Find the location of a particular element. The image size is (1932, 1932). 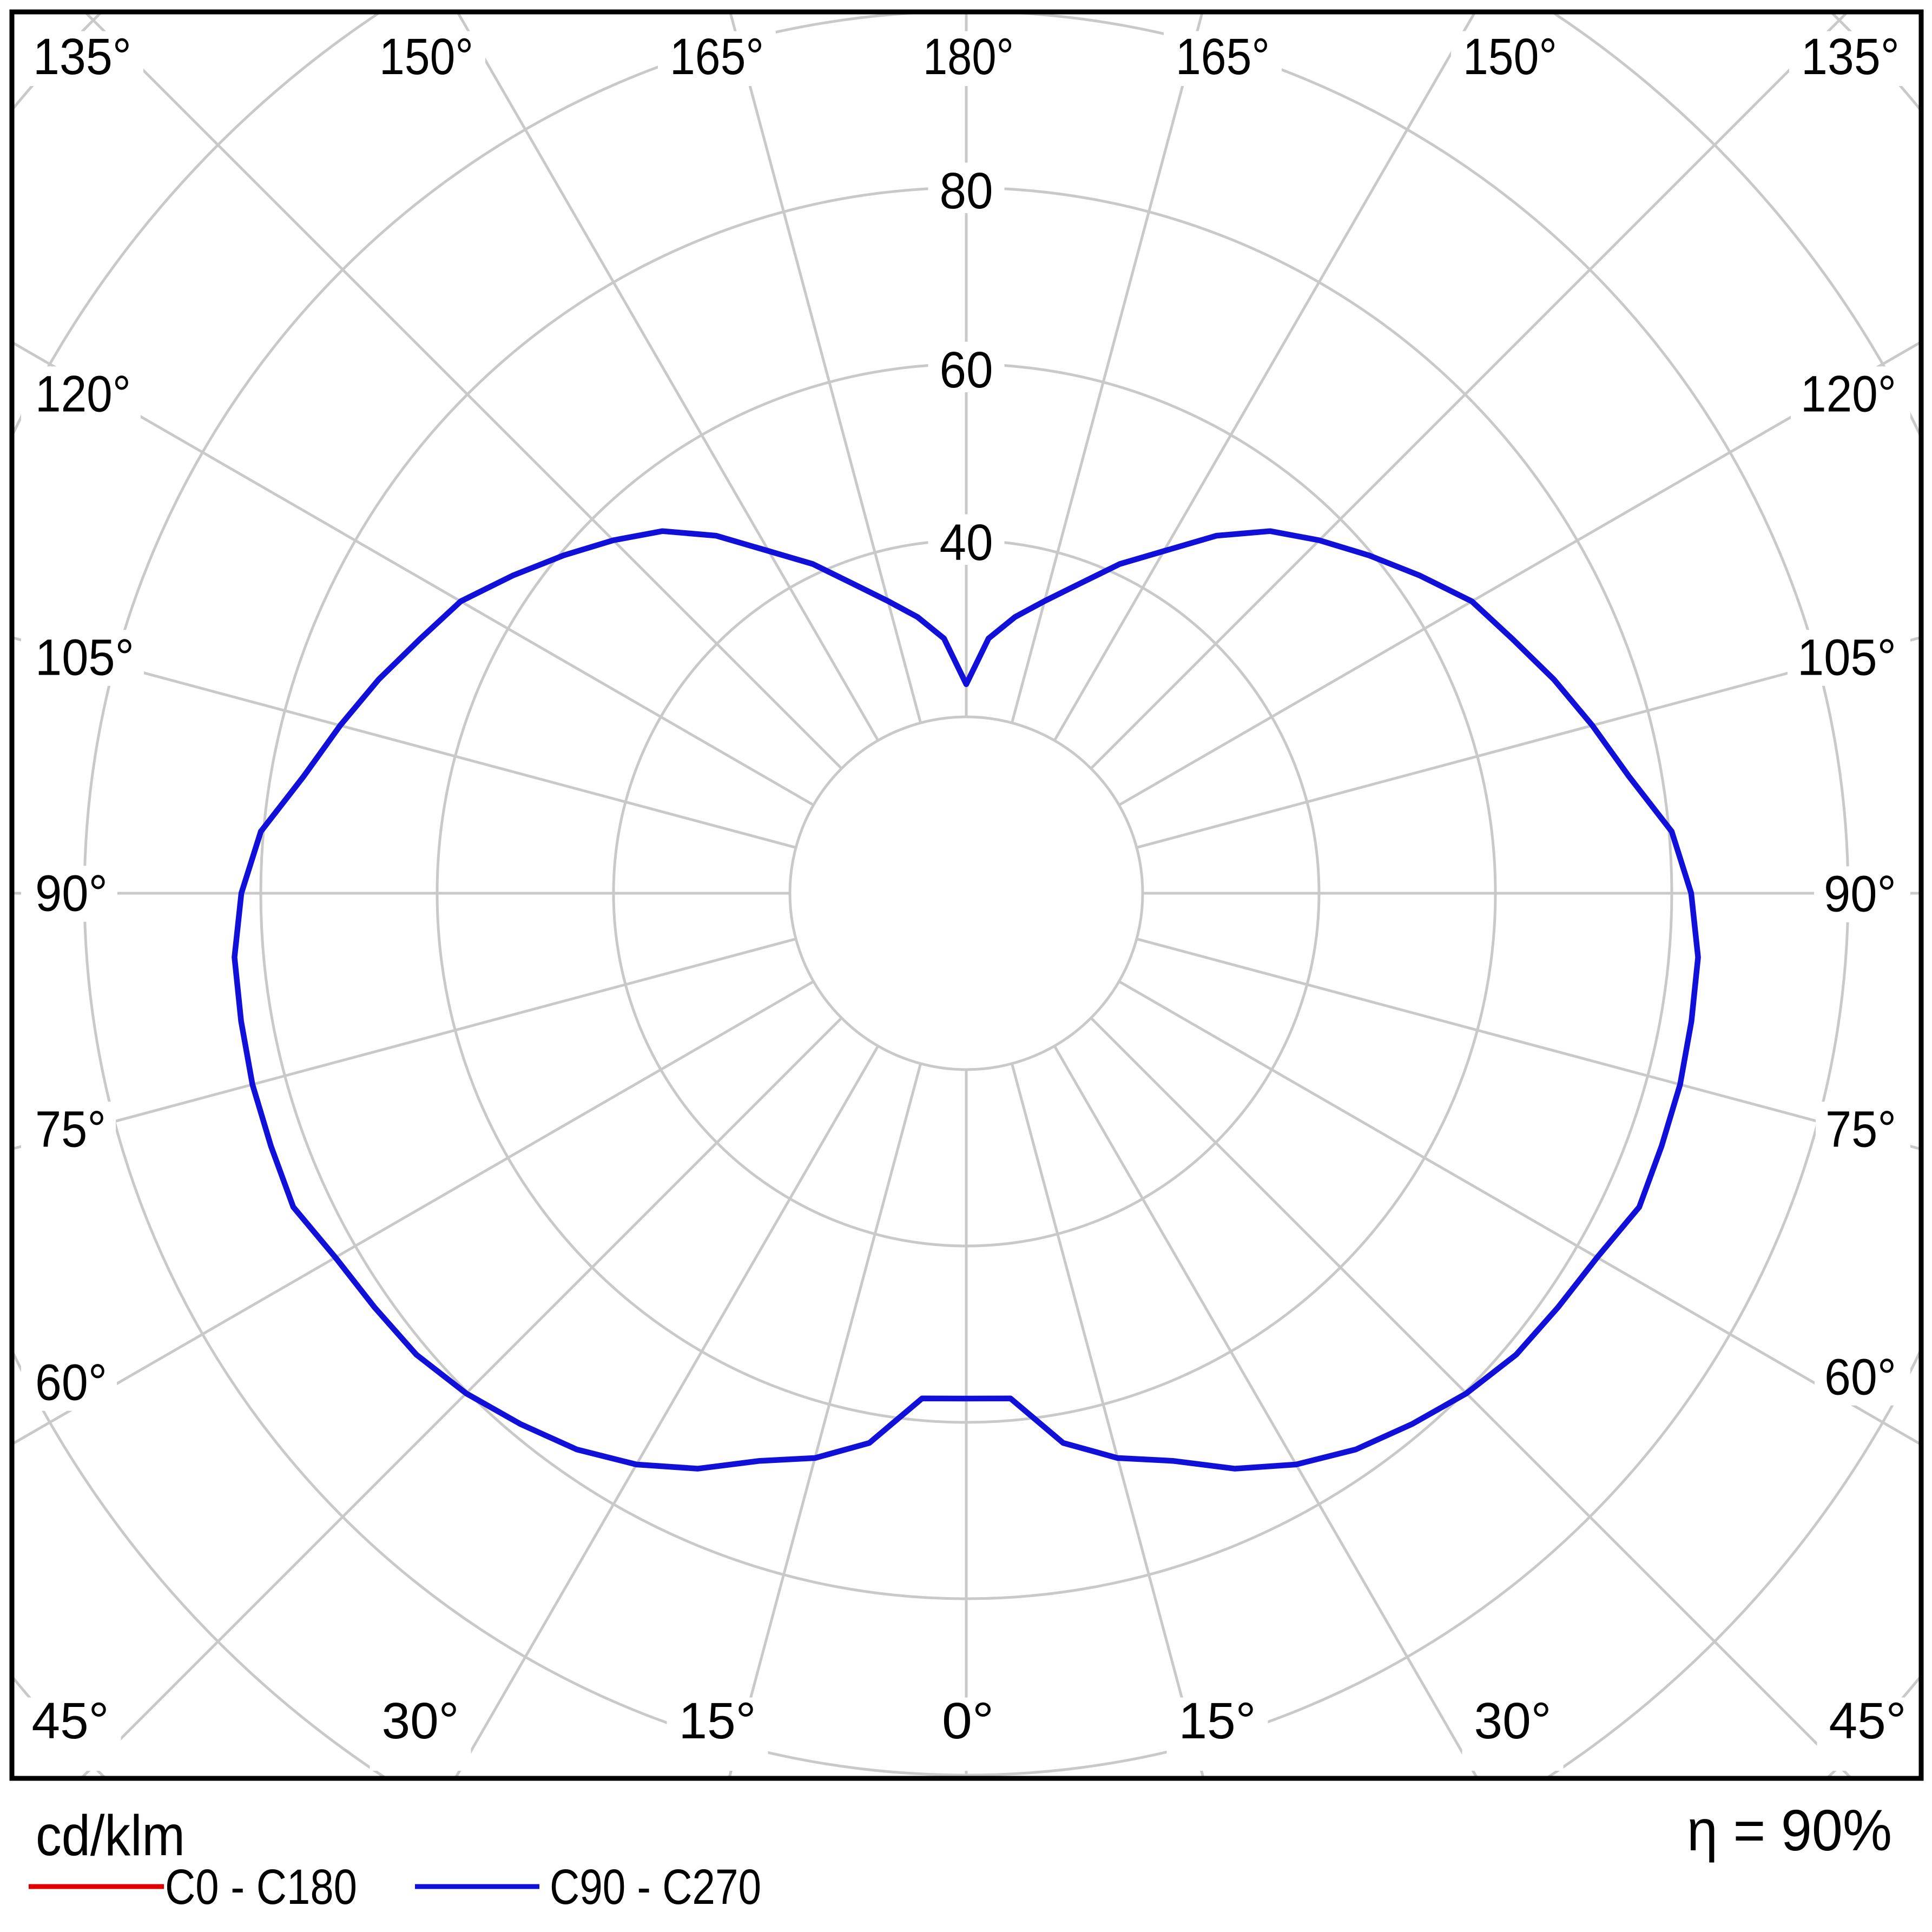

svg-text: 80 is located at coordinates (966, 191).